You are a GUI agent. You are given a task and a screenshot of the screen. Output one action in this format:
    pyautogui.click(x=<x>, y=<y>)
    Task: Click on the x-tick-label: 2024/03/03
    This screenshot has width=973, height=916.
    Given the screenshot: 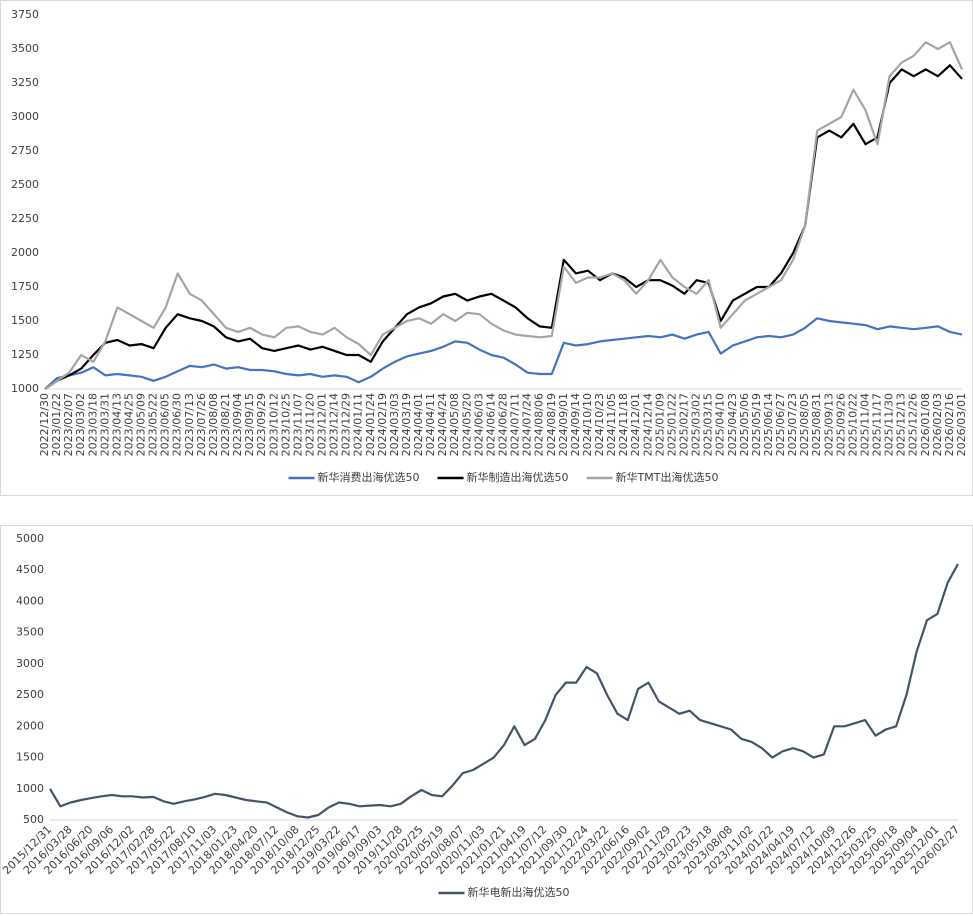 What is the action you would take?
    pyautogui.click(x=394, y=424)
    